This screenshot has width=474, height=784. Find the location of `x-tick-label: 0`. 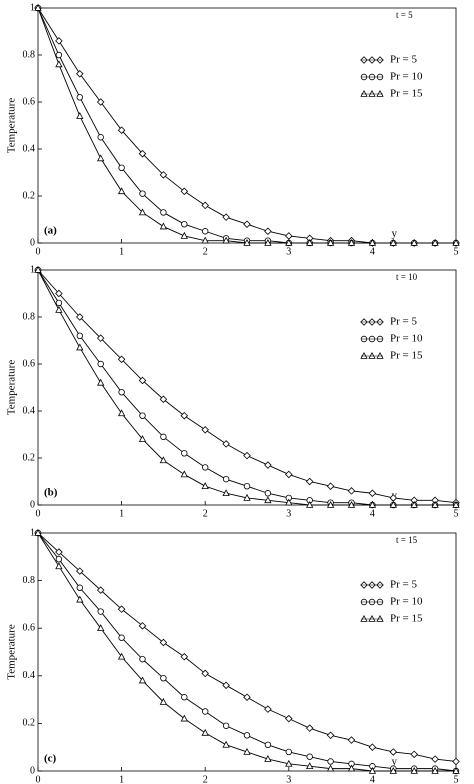

x-tick-label: 0 is located at coordinates (38, 513).